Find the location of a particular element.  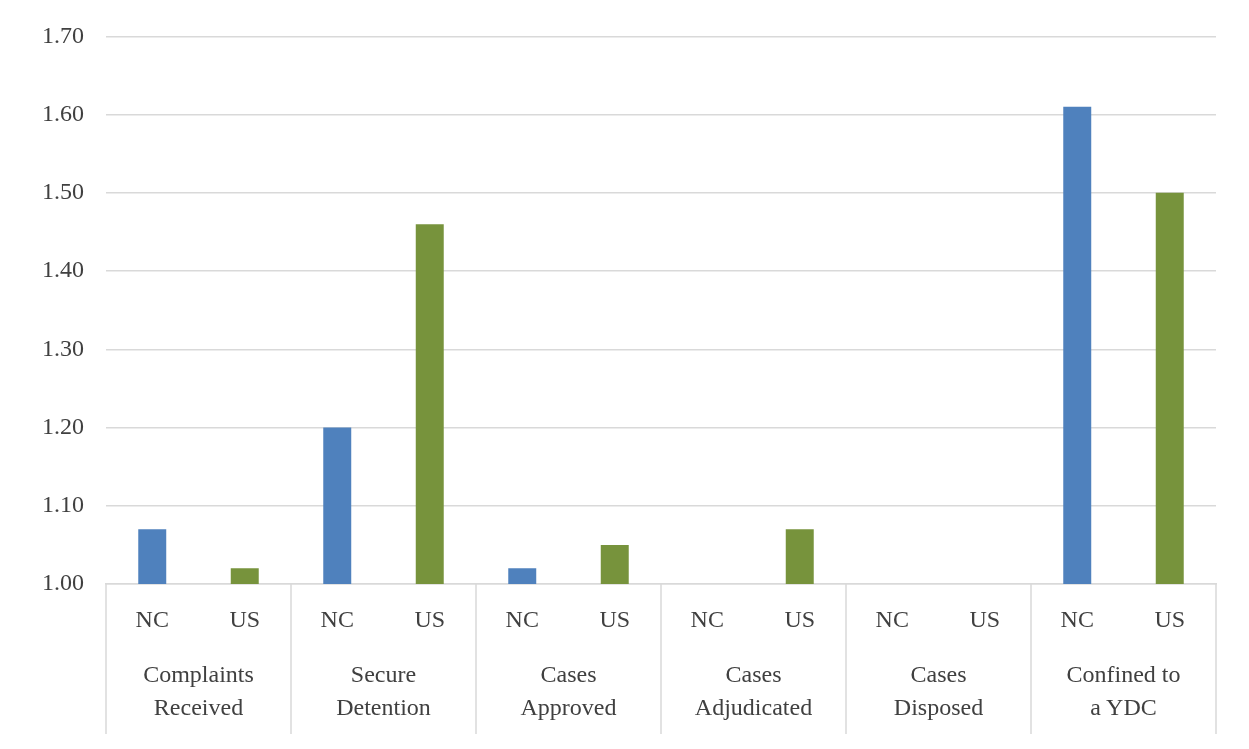

y-tick-label: 1.40 is located at coordinates (63, 269).